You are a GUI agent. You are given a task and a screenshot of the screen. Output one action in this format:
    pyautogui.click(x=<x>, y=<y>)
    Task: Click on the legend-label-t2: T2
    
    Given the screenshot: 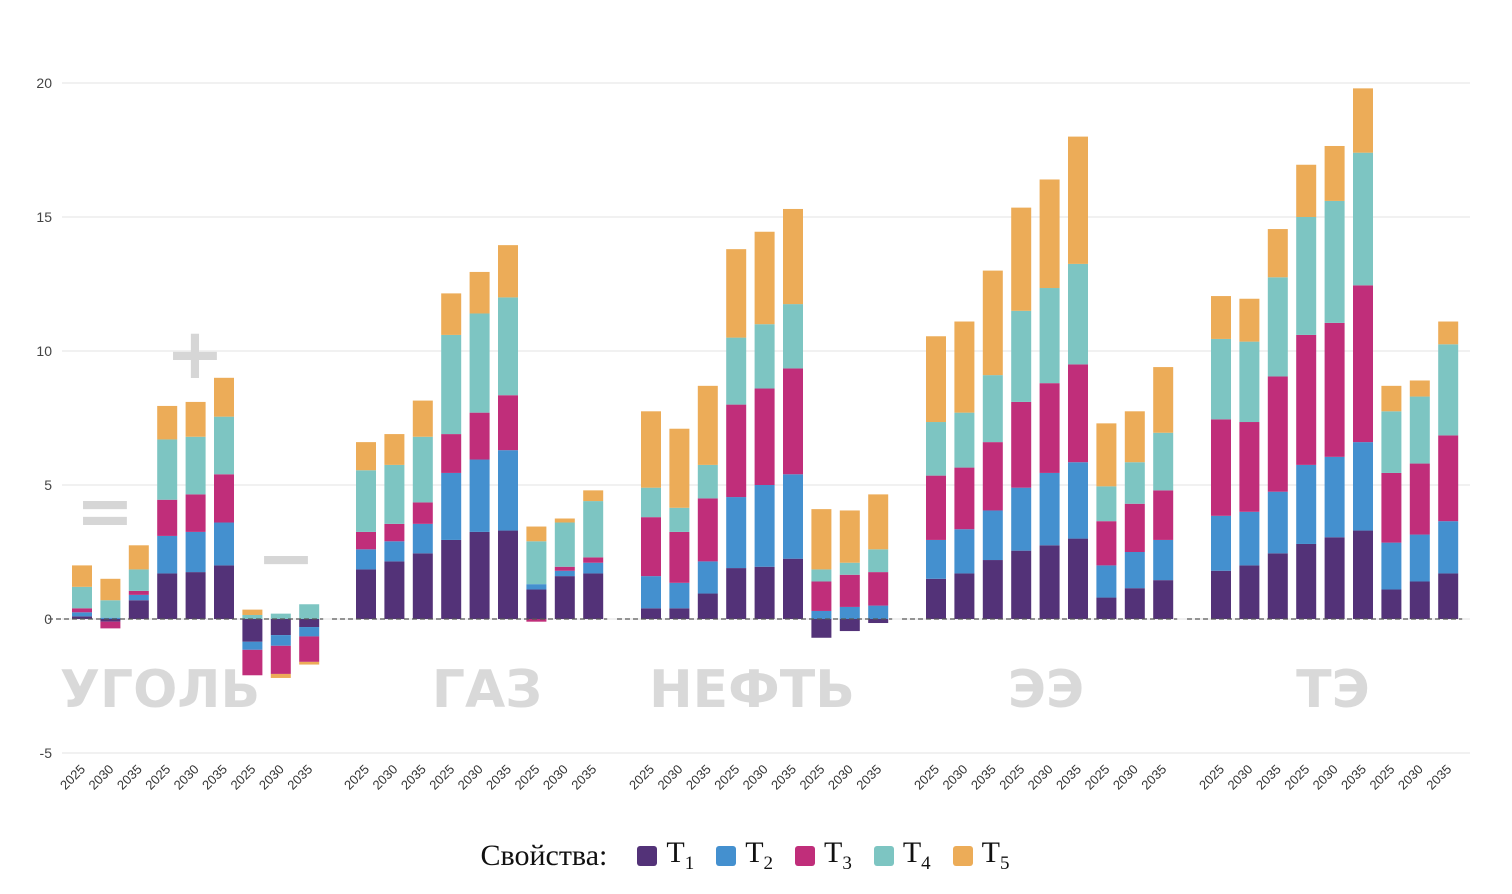 What is the action you would take?
    pyautogui.click(x=759, y=855)
    